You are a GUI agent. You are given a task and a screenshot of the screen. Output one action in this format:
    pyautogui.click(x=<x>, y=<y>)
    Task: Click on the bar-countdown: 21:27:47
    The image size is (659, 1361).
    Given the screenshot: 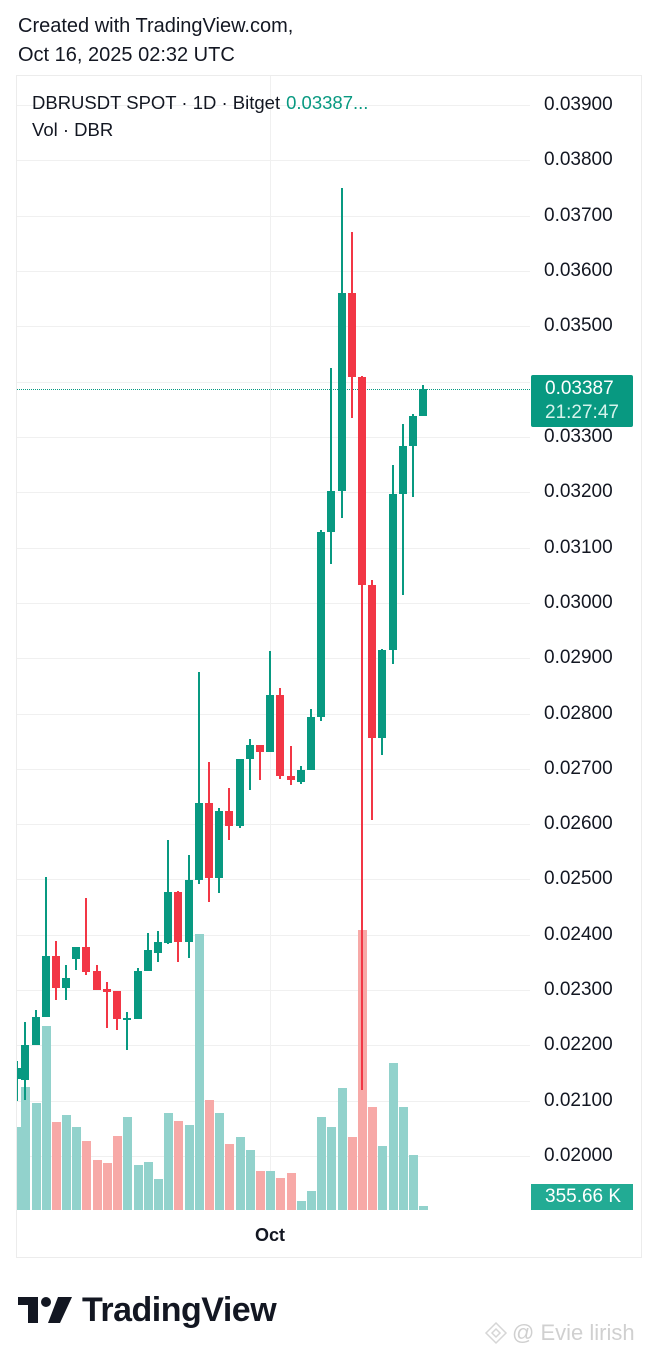 What is the action you would take?
    pyautogui.click(x=582, y=412)
    